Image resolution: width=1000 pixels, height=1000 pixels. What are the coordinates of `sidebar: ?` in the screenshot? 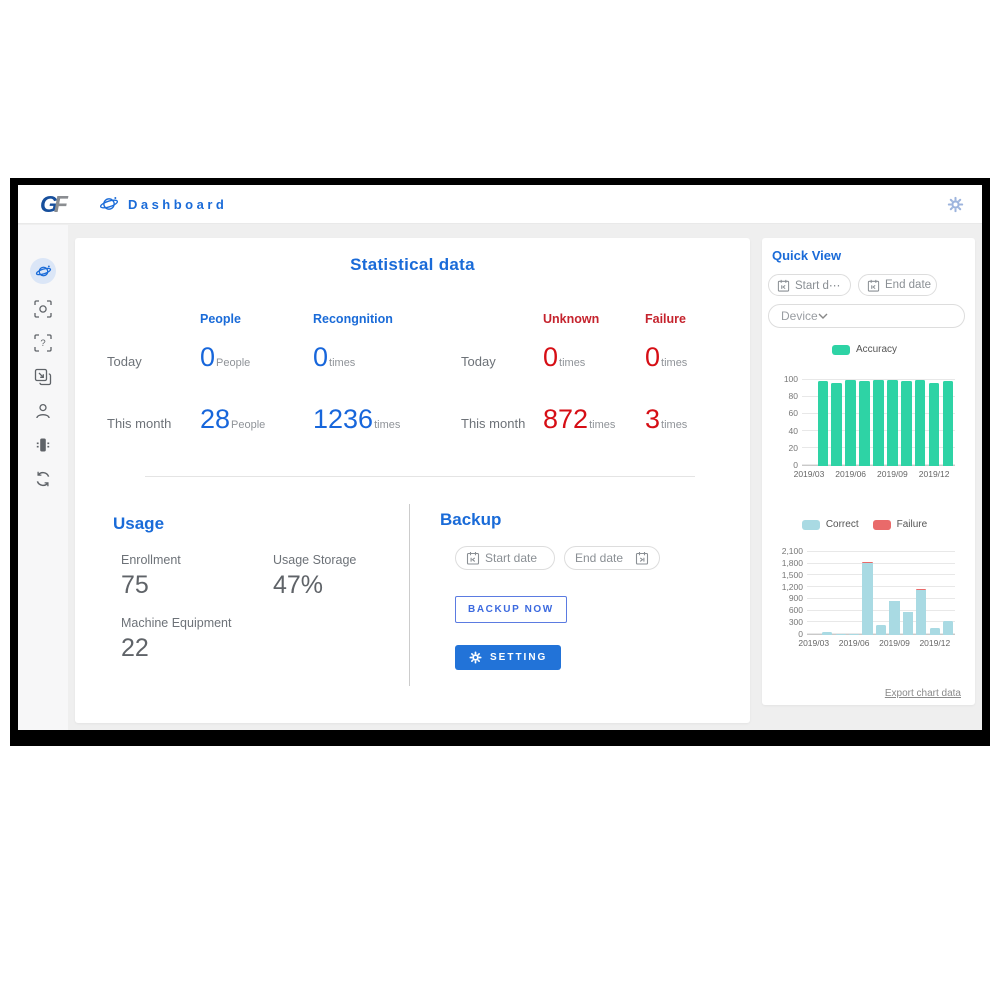 It's located at (43, 477).